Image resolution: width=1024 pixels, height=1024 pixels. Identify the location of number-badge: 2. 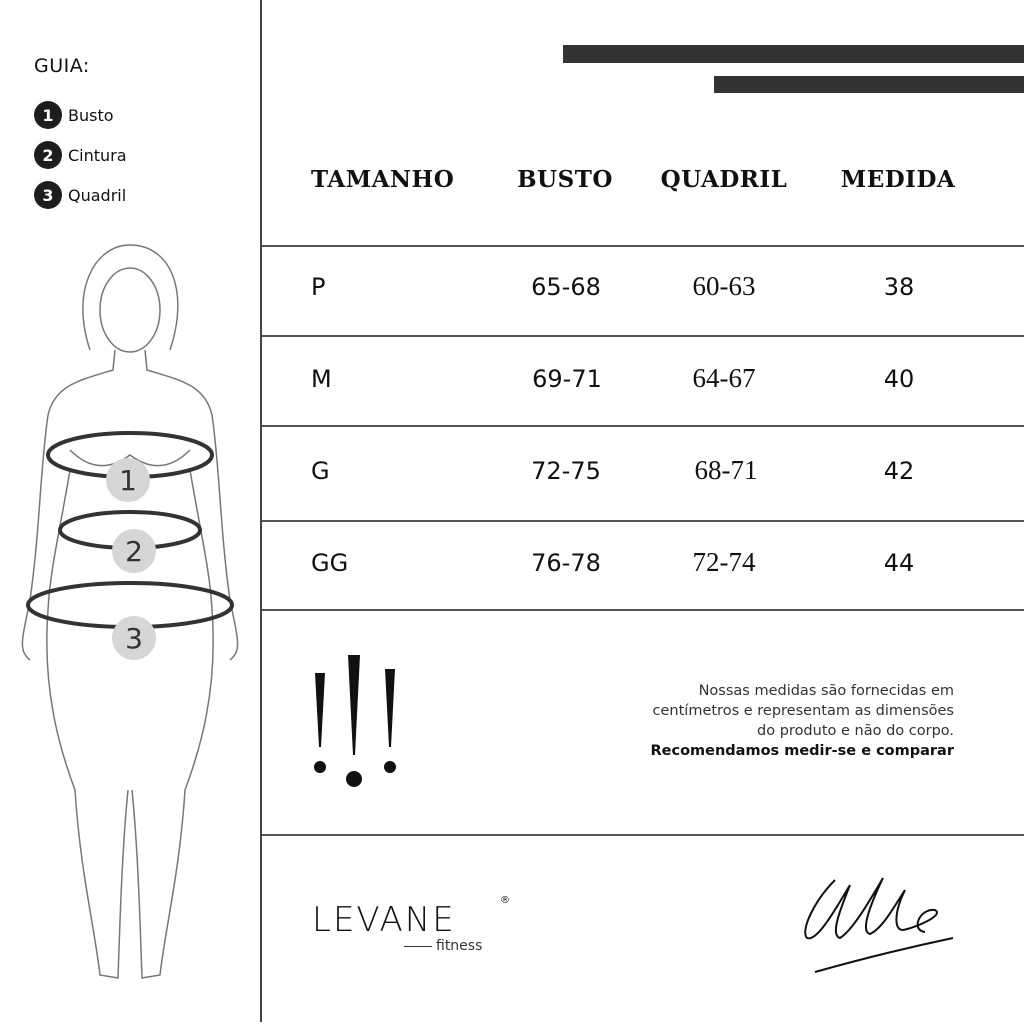
(48, 155).